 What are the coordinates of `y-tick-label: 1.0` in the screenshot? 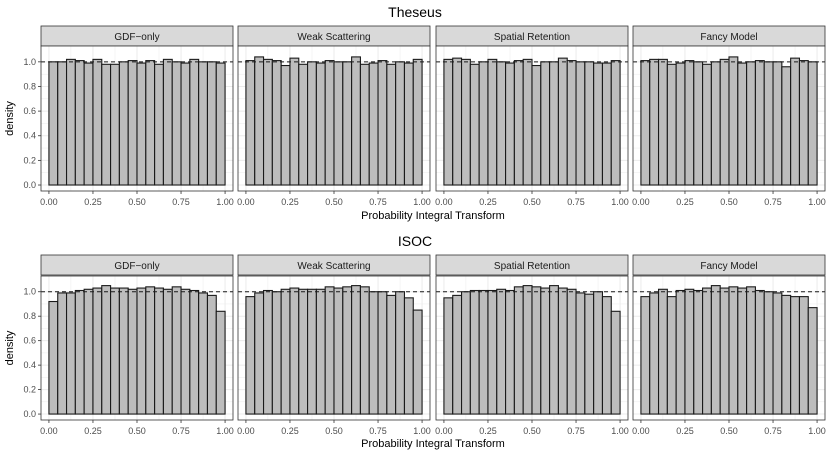 It's located at (29, 62).